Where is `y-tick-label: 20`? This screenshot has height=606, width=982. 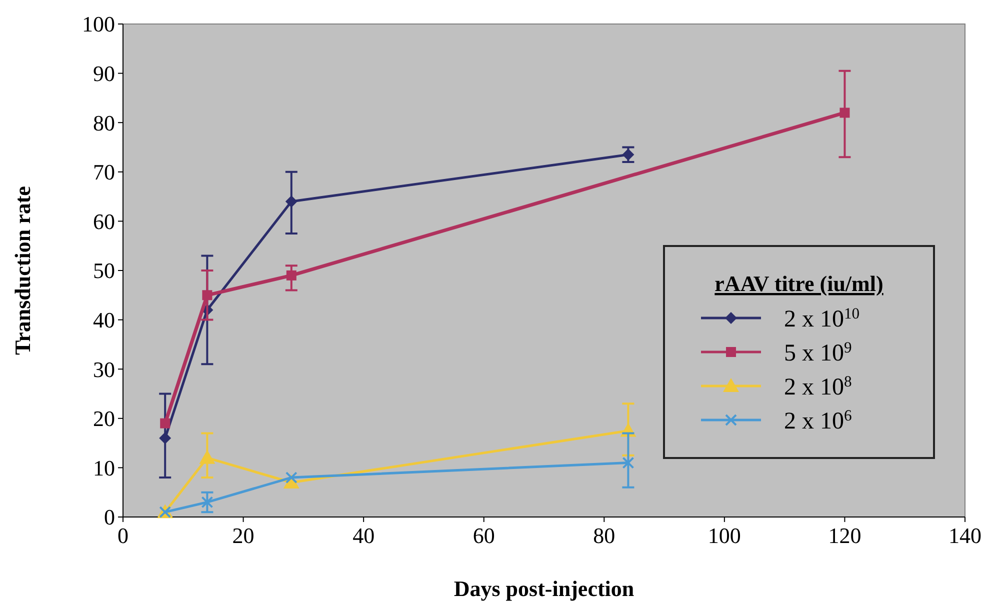 y-tick-label: 20 is located at coordinates (104, 419).